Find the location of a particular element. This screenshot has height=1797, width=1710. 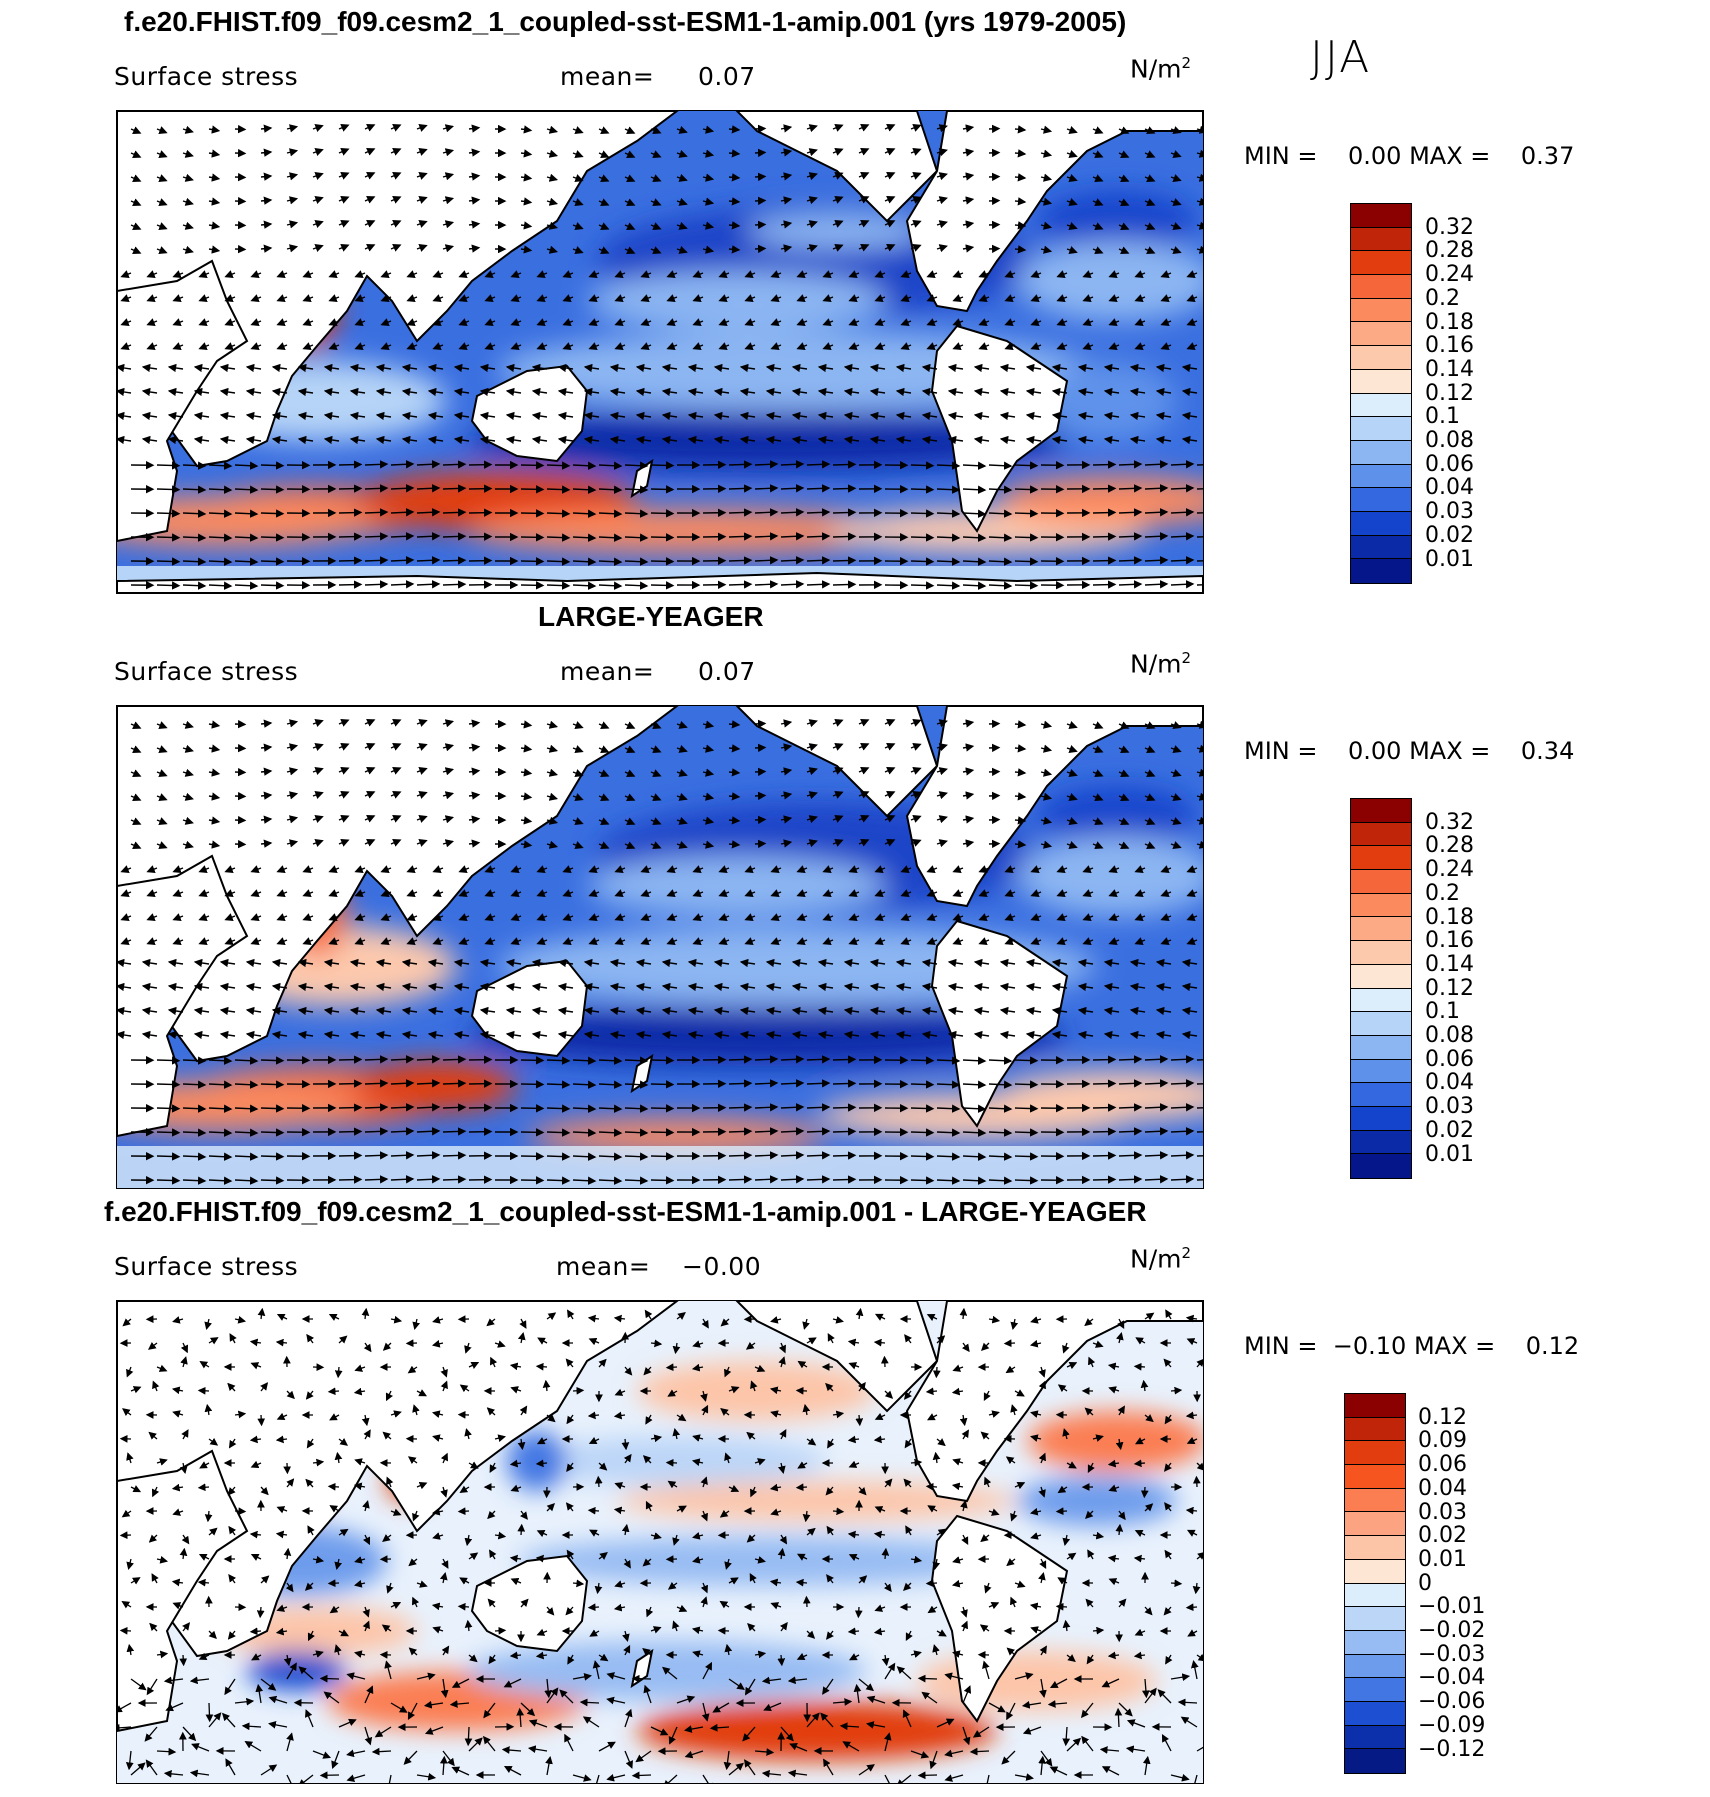

panel-2-colorbar is located at coordinates (1381, 988).